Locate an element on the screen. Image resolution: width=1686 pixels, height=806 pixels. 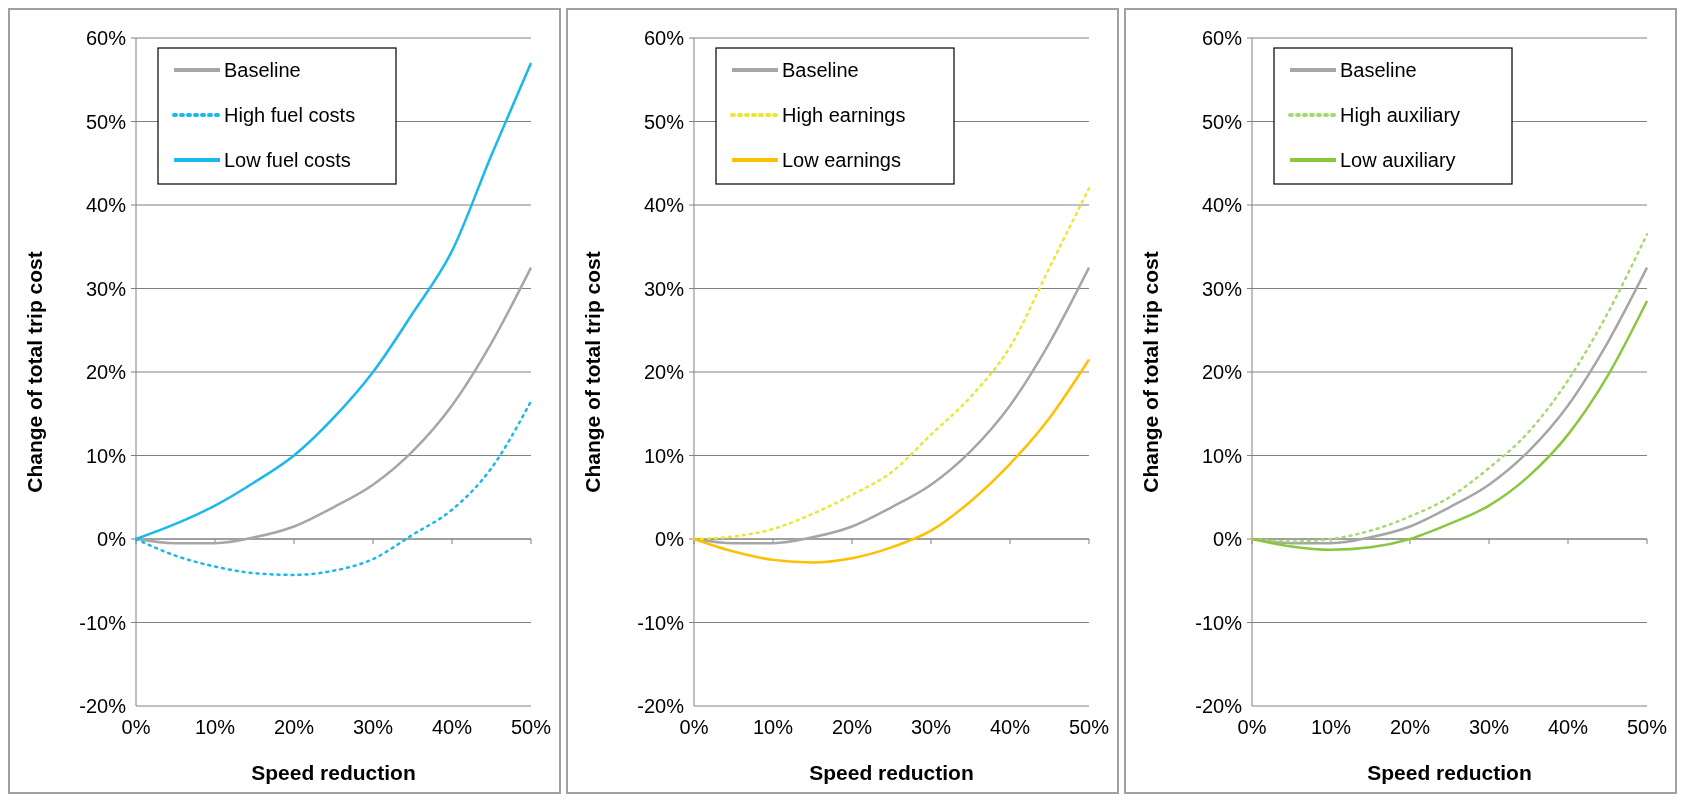
legend-label: Low auxiliary is located at coordinates (1398, 160).